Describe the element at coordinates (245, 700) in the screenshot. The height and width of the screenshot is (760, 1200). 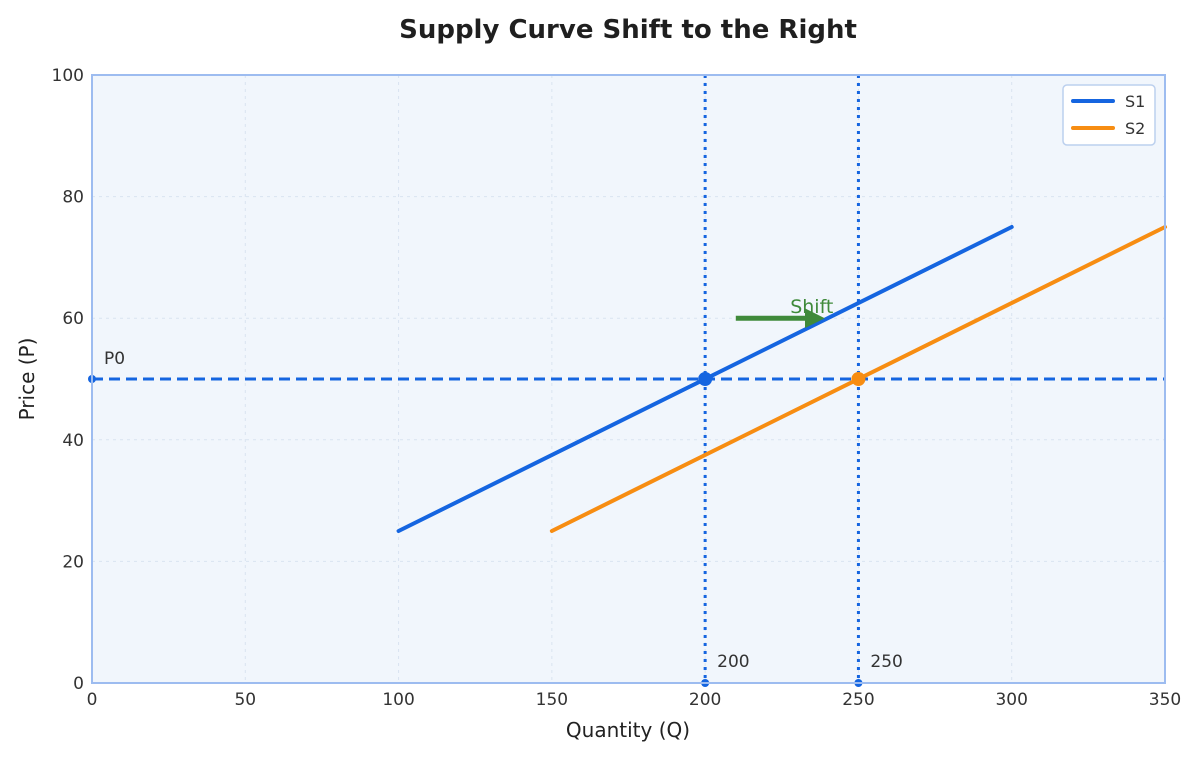
I see `x-tick-label: 50` at that location.